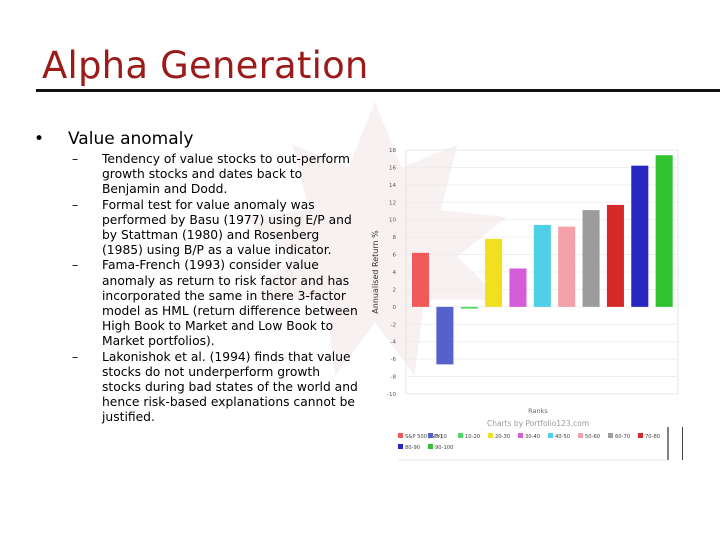 The width and height of the screenshot is (720, 540). Describe the element at coordinates (421, 279) in the screenshot. I see `bar-s-p-500-spy-` at that location.